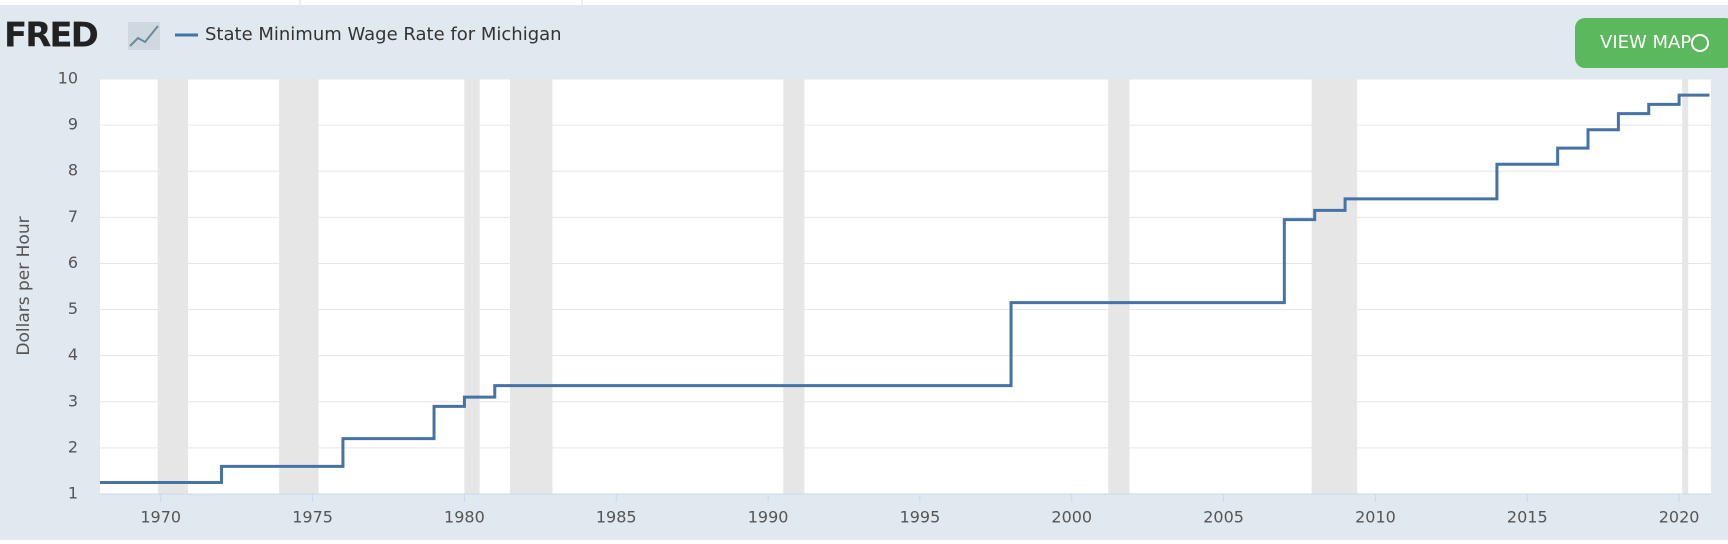 The image size is (1728, 544). What do you see at coordinates (1527, 517) in the screenshot?
I see `x-tick-label: 2015` at bounding box center [1527, 517].